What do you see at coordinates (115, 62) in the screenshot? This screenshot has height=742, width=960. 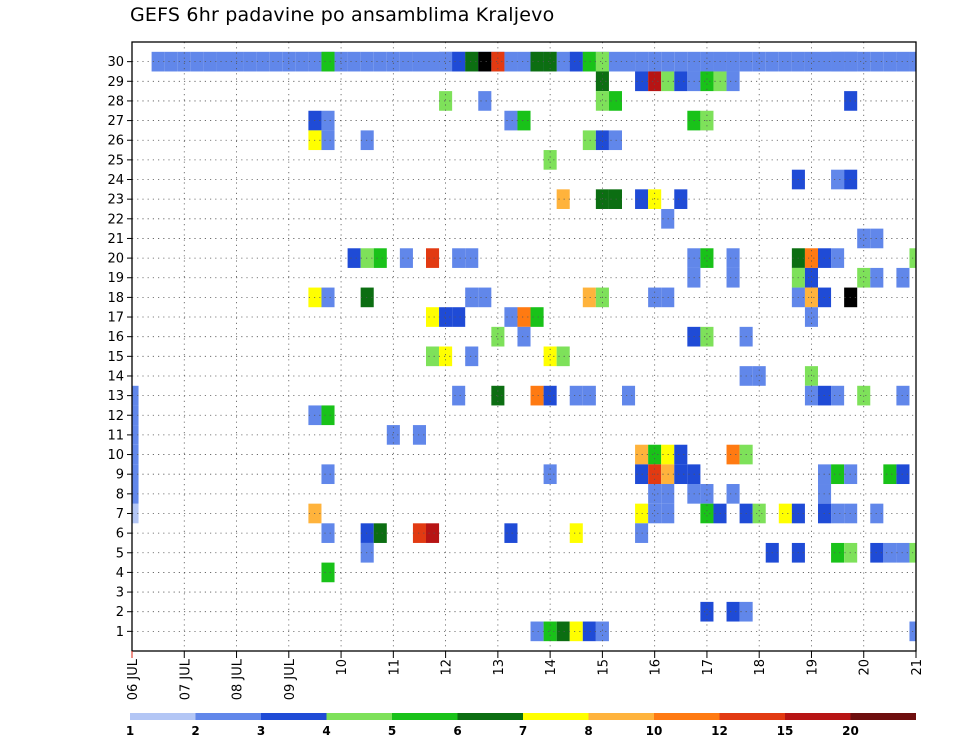 I see `y-tick-label: 30` at bounding box center [115, 62].